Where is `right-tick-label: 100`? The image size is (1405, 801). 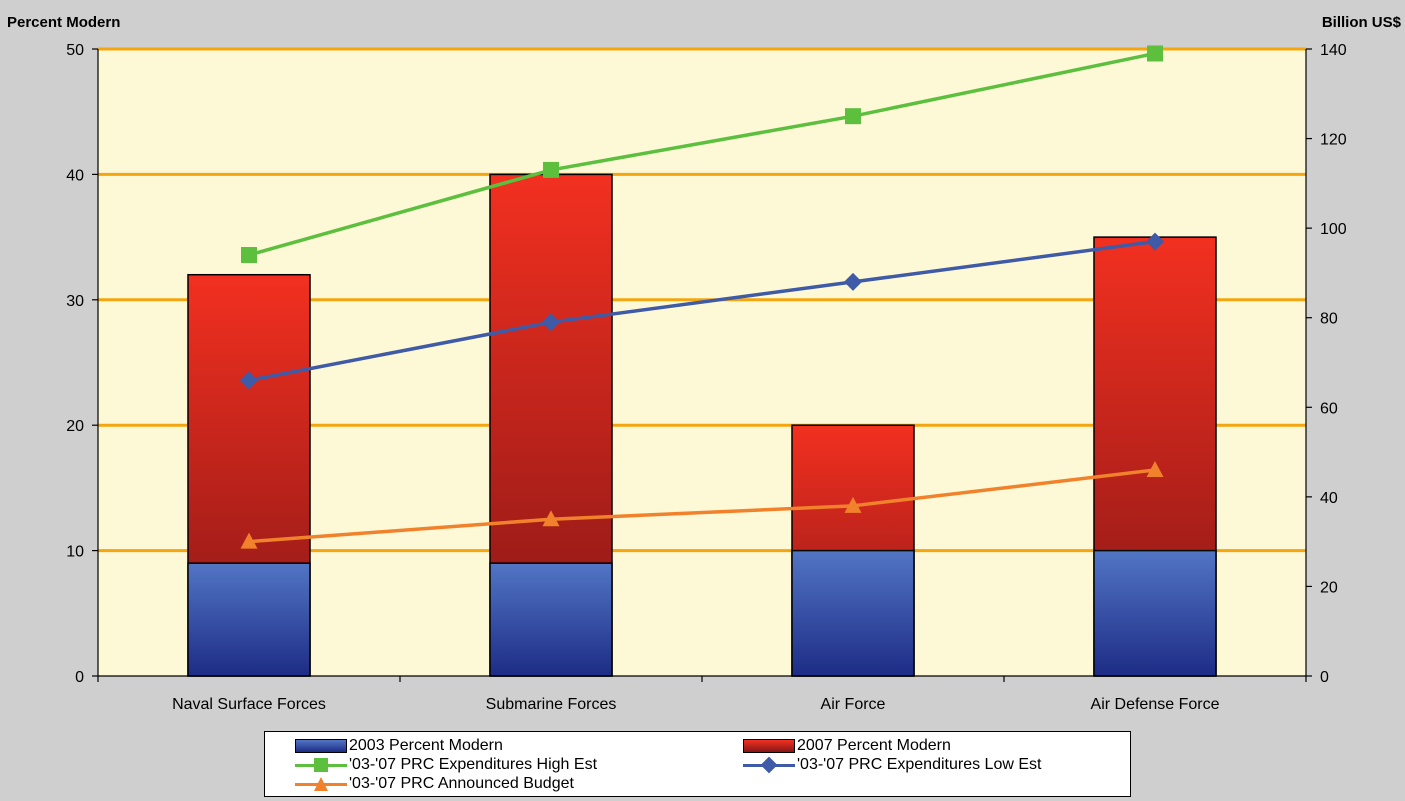
right-tick-label: 100 is located at coordinates (1333, 229).